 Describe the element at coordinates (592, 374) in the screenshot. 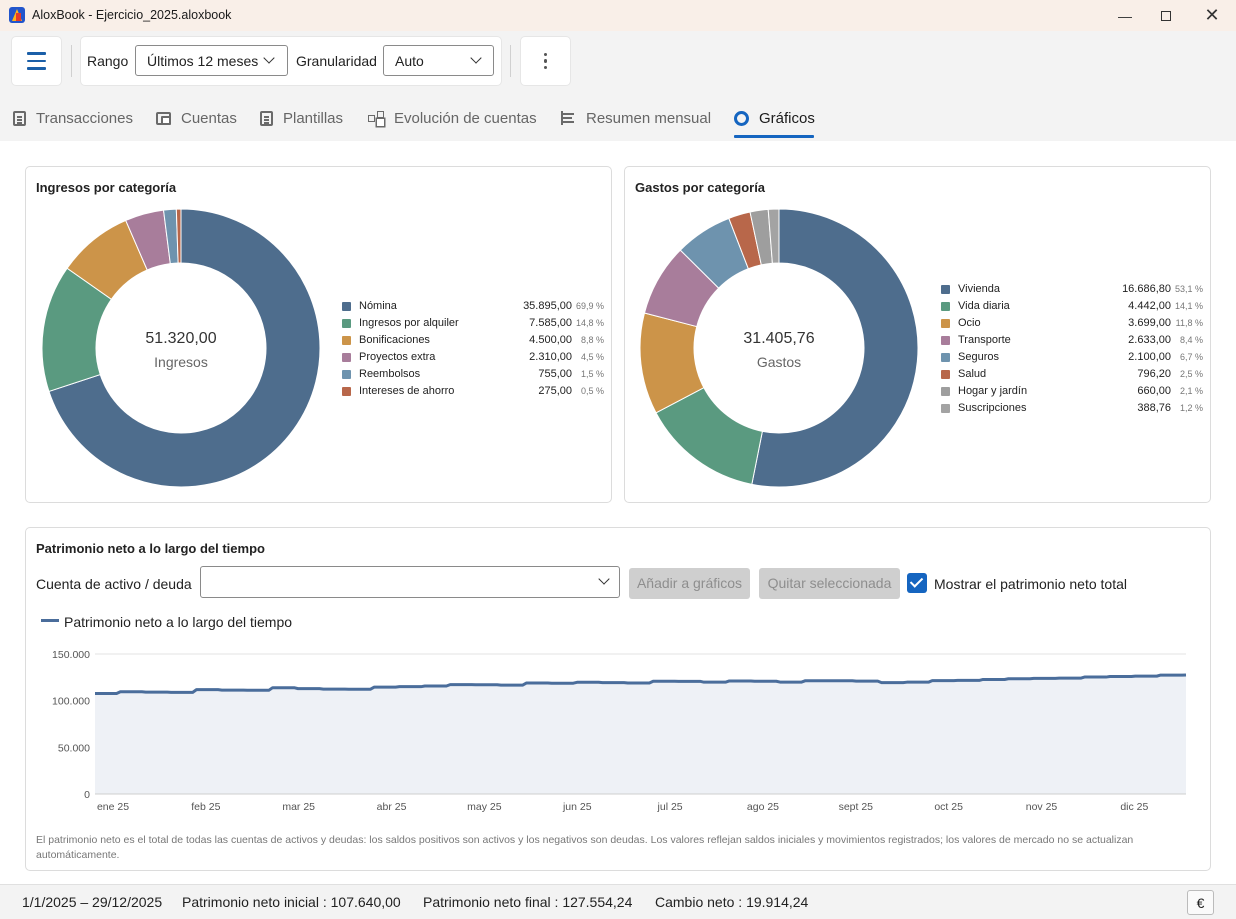

I see `legend-percent: 1,5 %` at that location.